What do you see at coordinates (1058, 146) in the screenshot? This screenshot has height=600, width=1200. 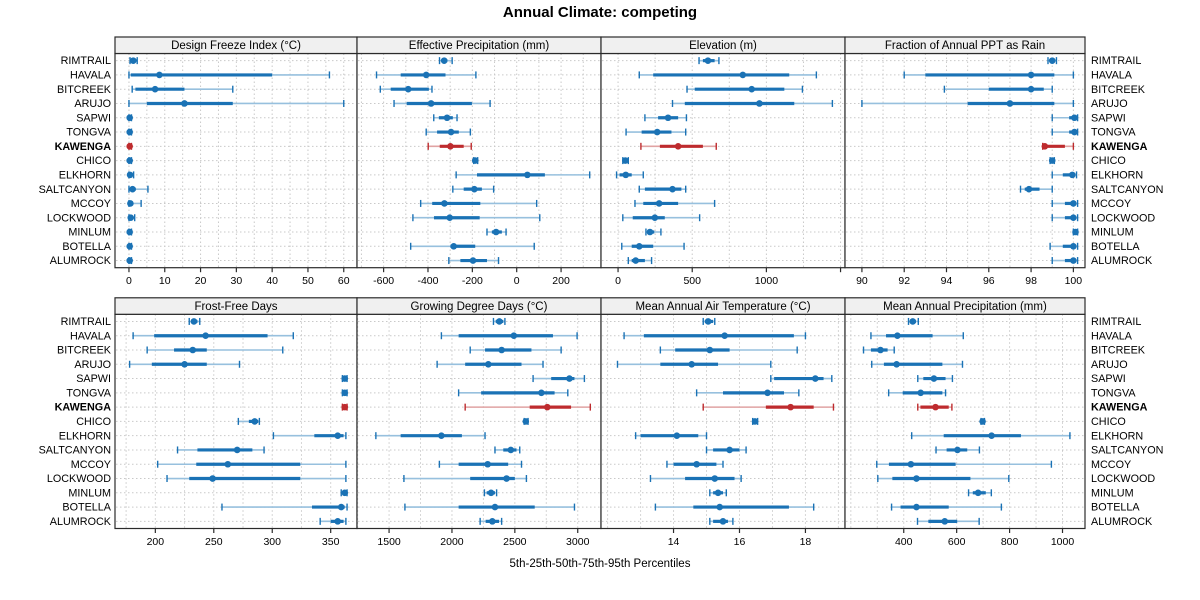 I see `interval-row-kawenga` at bounding box center [1058, 146].